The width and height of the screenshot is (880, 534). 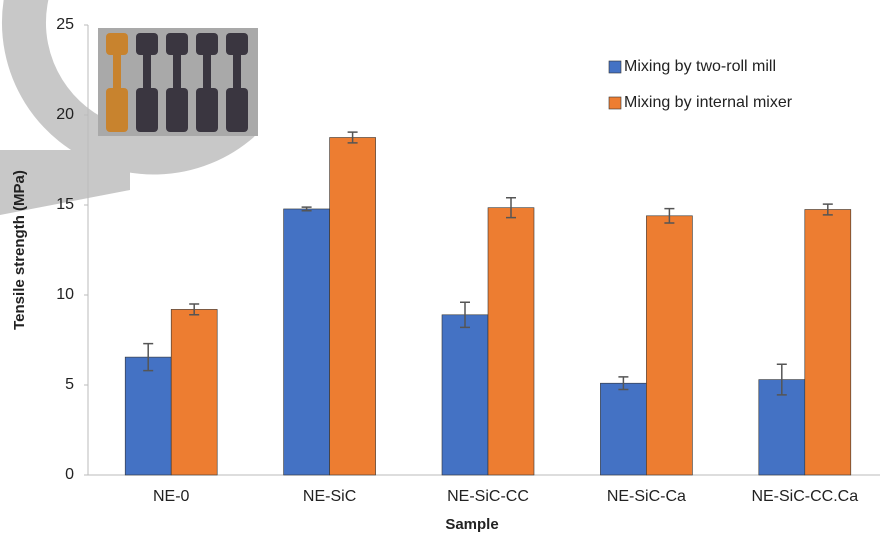 What do you see at coordinates (804, 496) in the screenshot?
I see `x-tick-label: NE-SiC-CC.Ca` at bounding box center [804, 496].